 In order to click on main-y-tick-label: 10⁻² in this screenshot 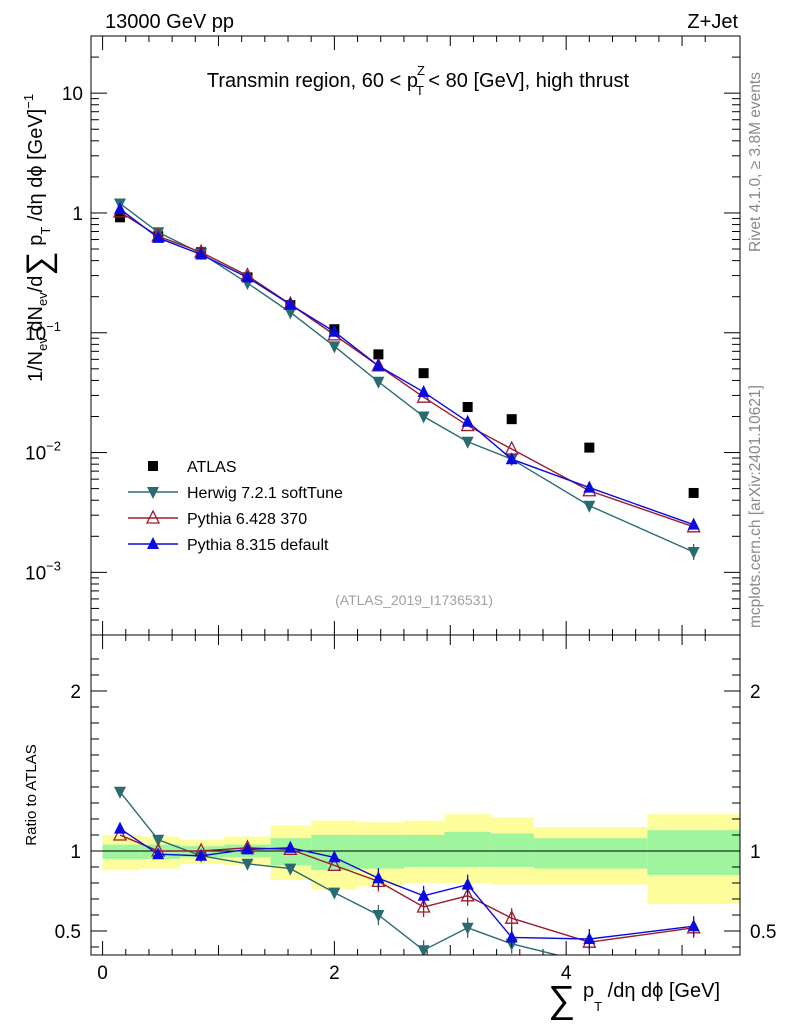, I will do `click(43, 452)`.